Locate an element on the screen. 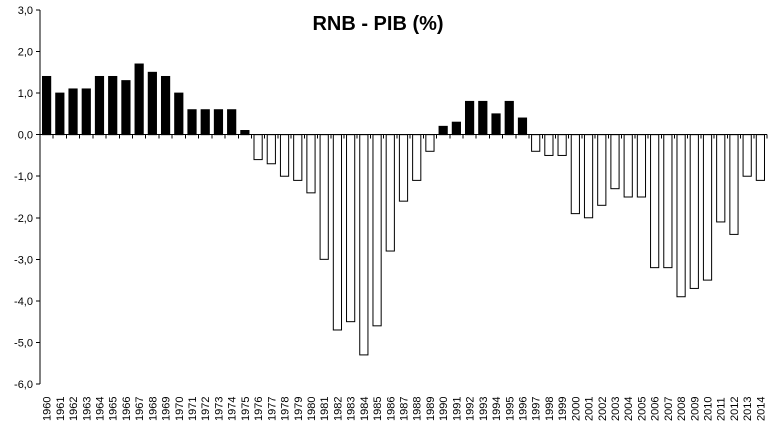 This screenshot has width=772, height=424. bar-2013 is located at coordinates (747, 155).